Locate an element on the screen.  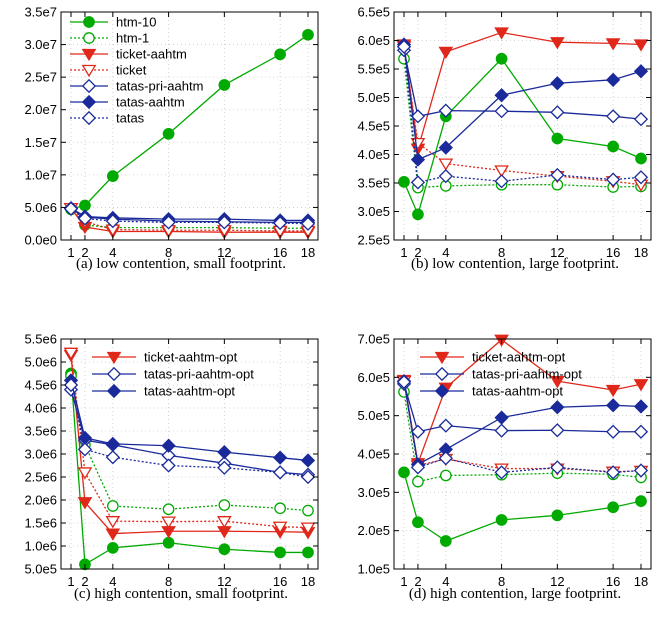
y-tick-label: 6.0e5 is located at coordinates (373, 377).